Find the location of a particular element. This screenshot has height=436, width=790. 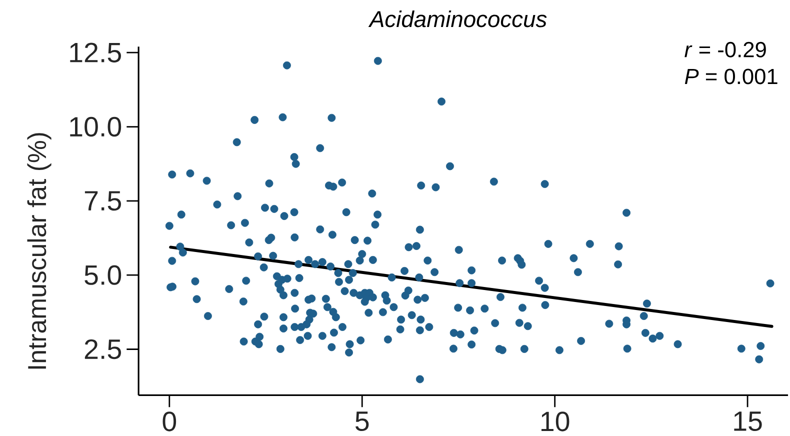

y-tick-label: 10.0 is located at coordinates (96, 126).